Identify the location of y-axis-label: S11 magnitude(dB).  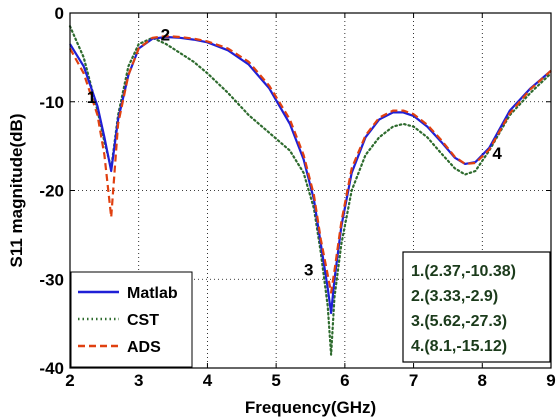
(16, 191).